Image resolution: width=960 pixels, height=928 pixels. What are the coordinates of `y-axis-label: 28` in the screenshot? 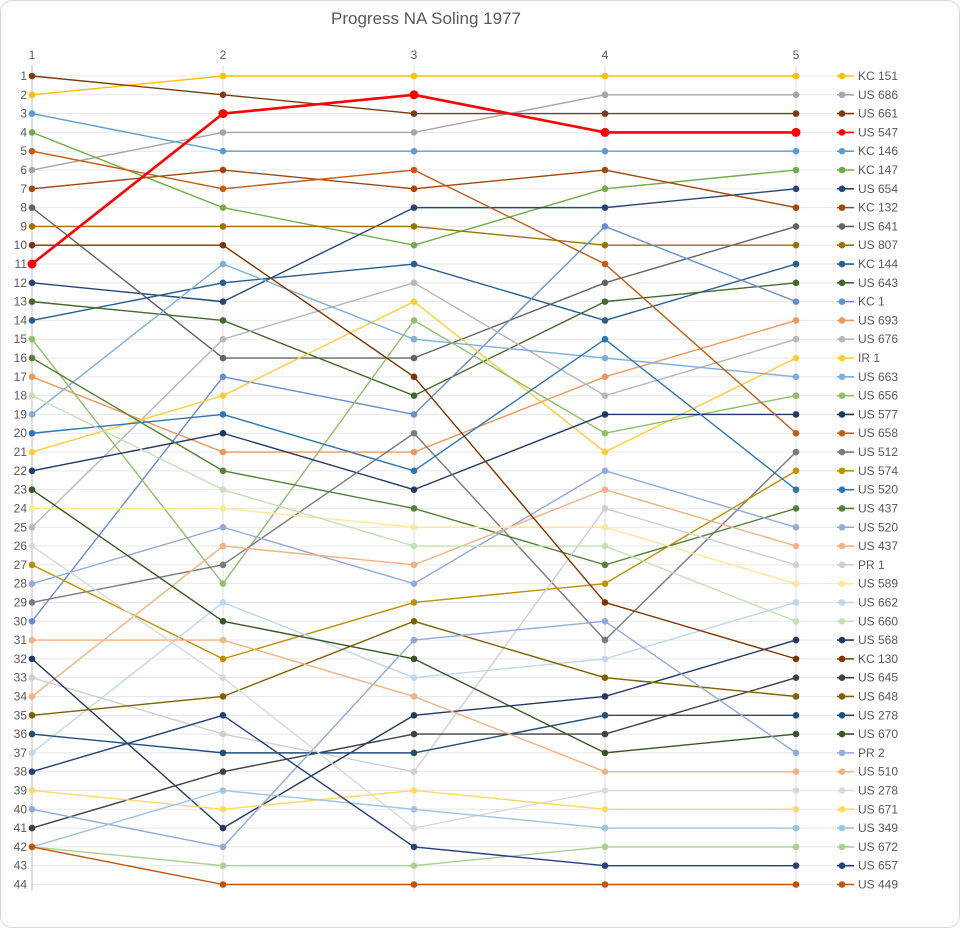 It's located at (21, 584).